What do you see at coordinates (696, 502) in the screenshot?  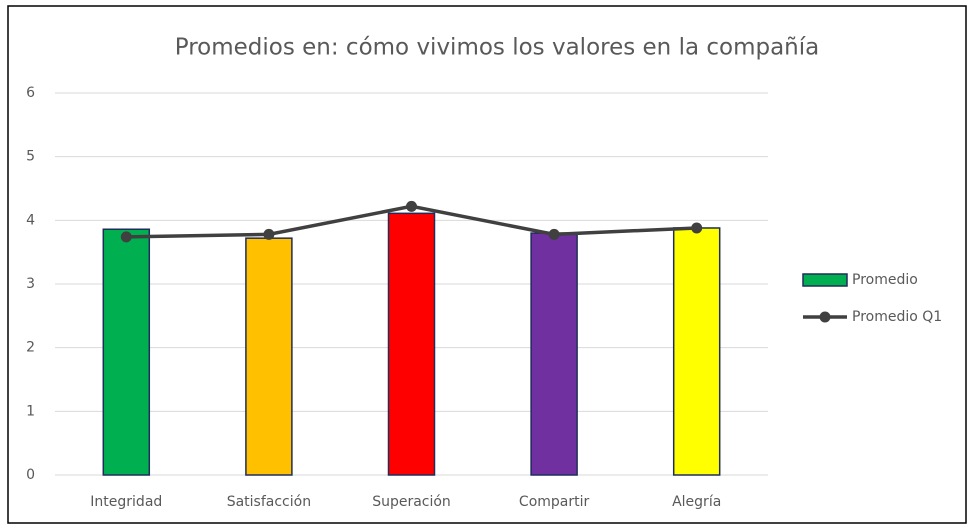 I see `x-tick-label: Alegría` at bounding box center [696, 502].